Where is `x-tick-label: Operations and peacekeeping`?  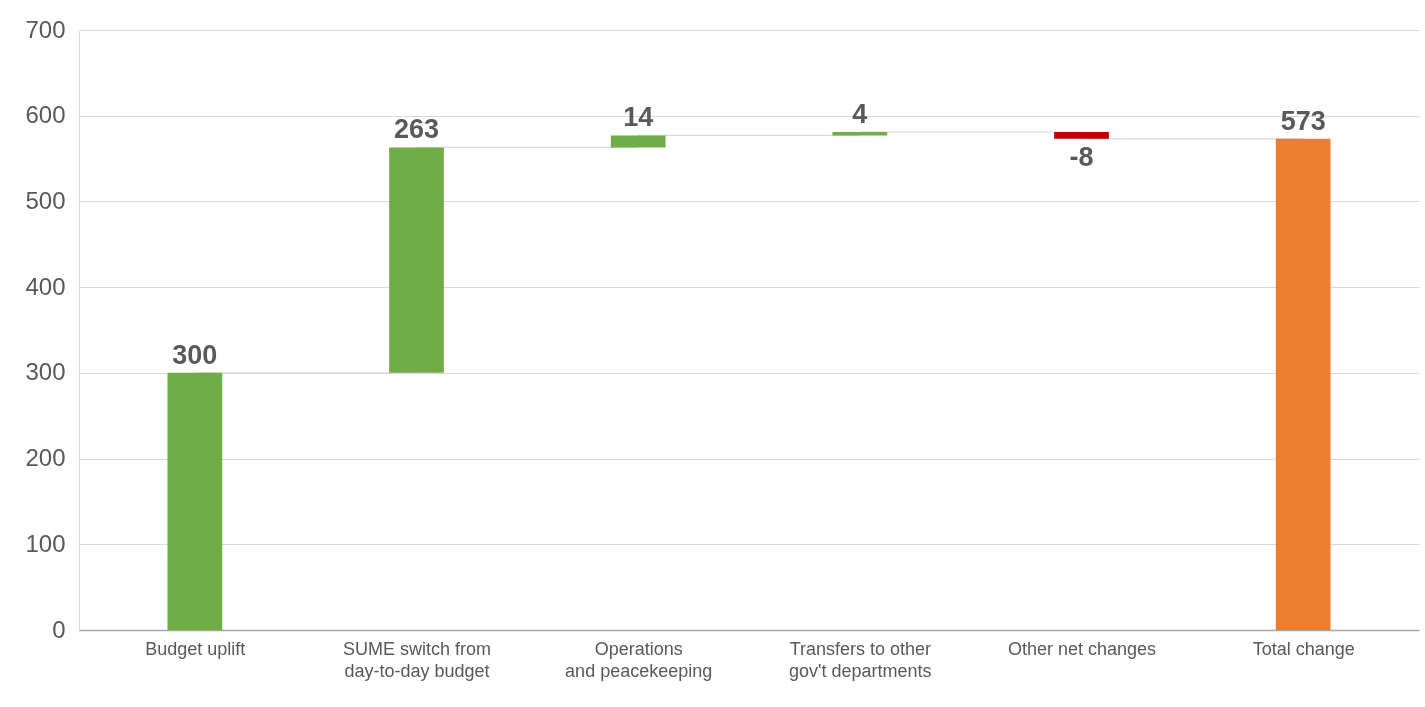 x-tick-label: Operations and peacekeeping is located at coordinates (639, 659).